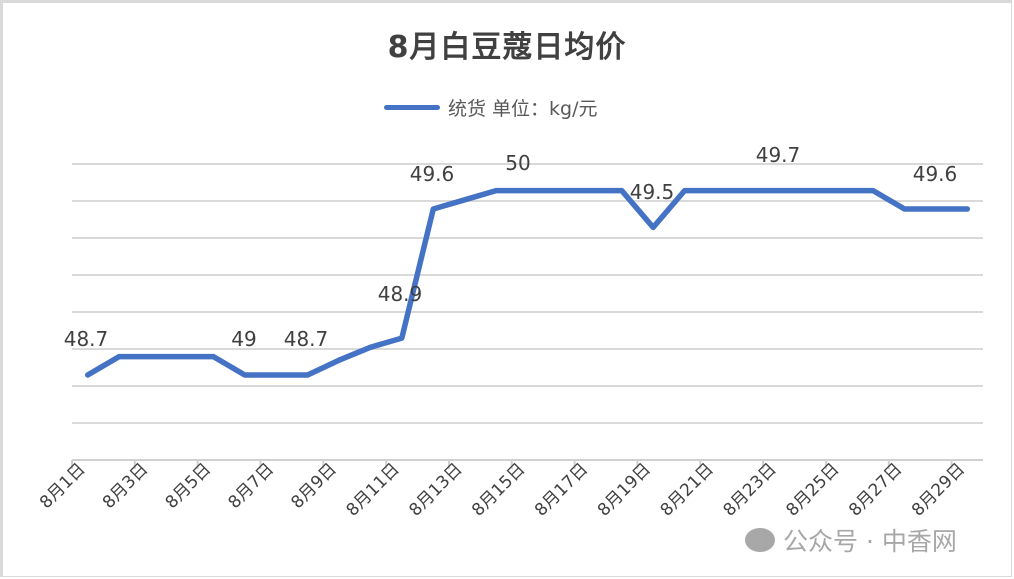 The width and height of the screenshot is (1014, 579). What do you see at coordinates (687, 489) in the screenshot?
I see `x-tick-label: 8月21日` at bounding box center [687, 489].